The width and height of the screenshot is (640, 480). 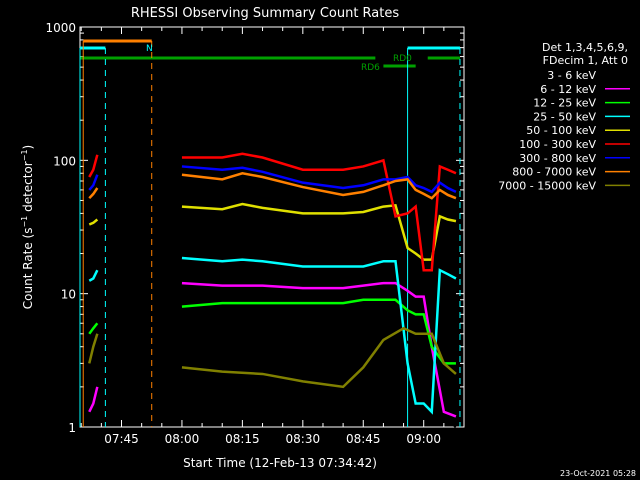 I want to click on legend-entry-label: 3 - 6 keV, so click(x=571, y=75).